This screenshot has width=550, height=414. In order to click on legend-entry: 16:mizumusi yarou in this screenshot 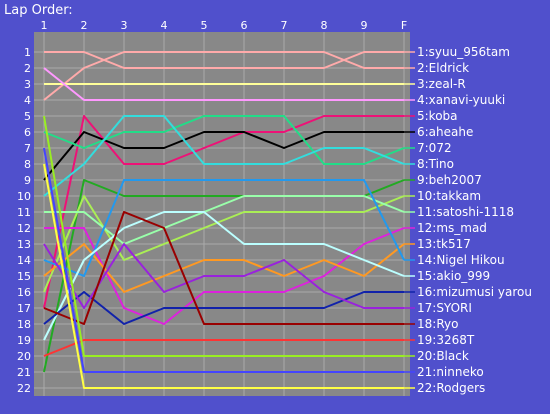, I will do `click(474, 292)`.